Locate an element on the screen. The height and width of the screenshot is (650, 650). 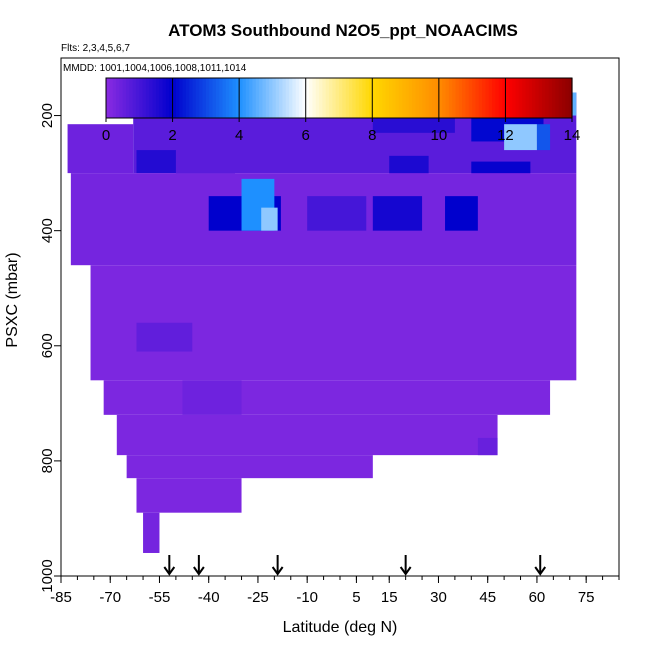
x-tick-label-10: 60 is located at coordinates (537, 597).